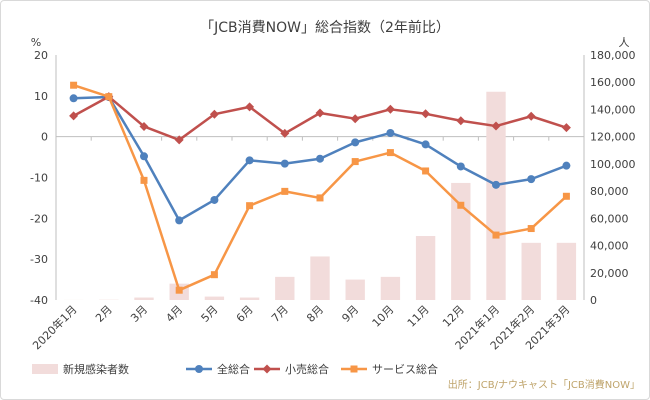 The width and height of the screenshot is (650, 400). What do you see at coordinates (613, 164) in the screenshot?
I see `y-right-tick-label: 100,000` at bounding box center [613, 164].